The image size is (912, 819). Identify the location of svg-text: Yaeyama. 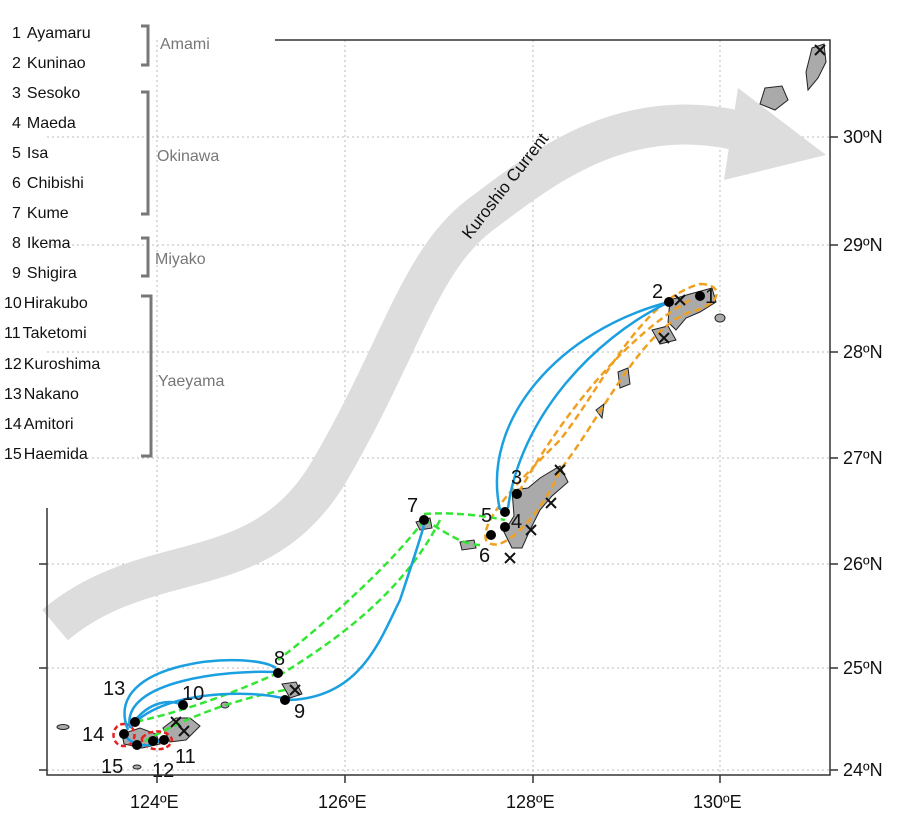
(191, 381).